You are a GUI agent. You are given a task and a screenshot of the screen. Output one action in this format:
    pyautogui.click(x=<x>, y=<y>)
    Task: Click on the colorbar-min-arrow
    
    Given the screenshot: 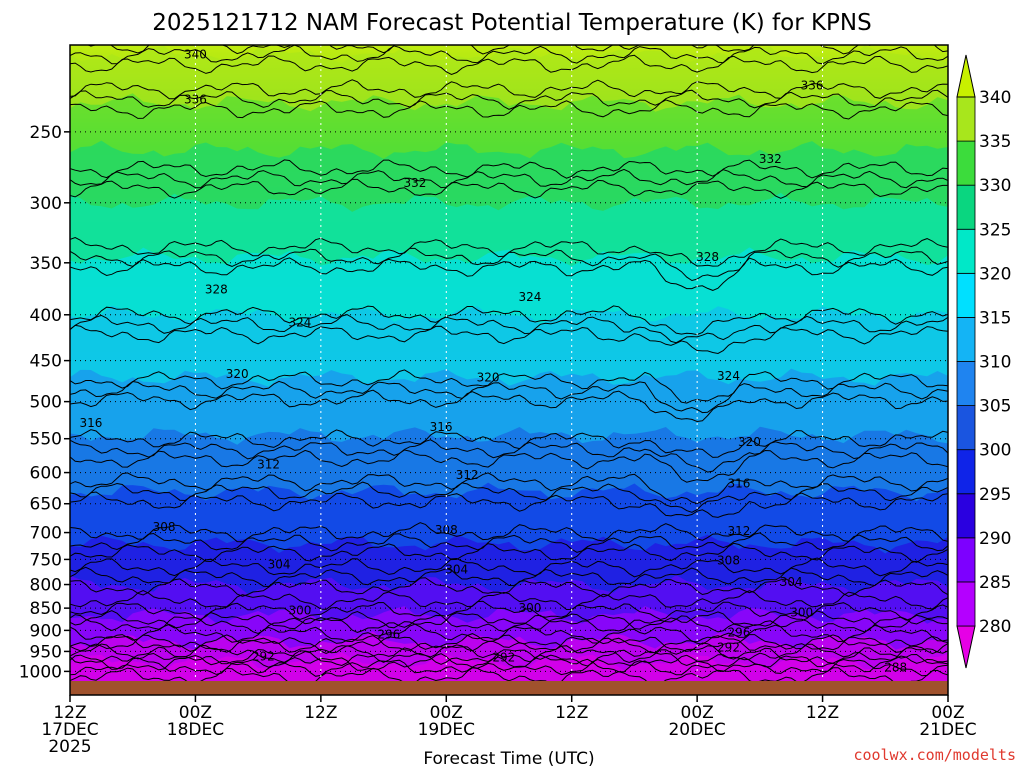 What is the action you would take?
    pyautogui.click(x=966, y=647)
    